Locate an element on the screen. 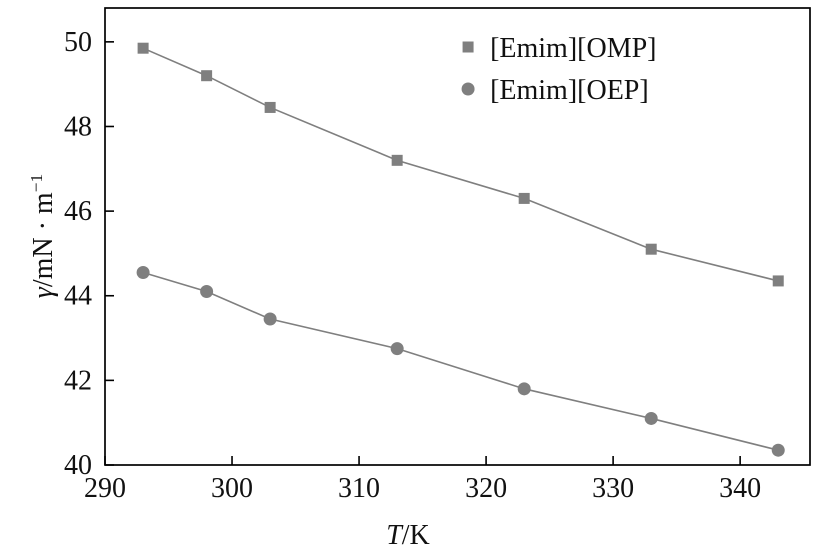  y-tick-label: 44 is located at coordinates (78, 296).